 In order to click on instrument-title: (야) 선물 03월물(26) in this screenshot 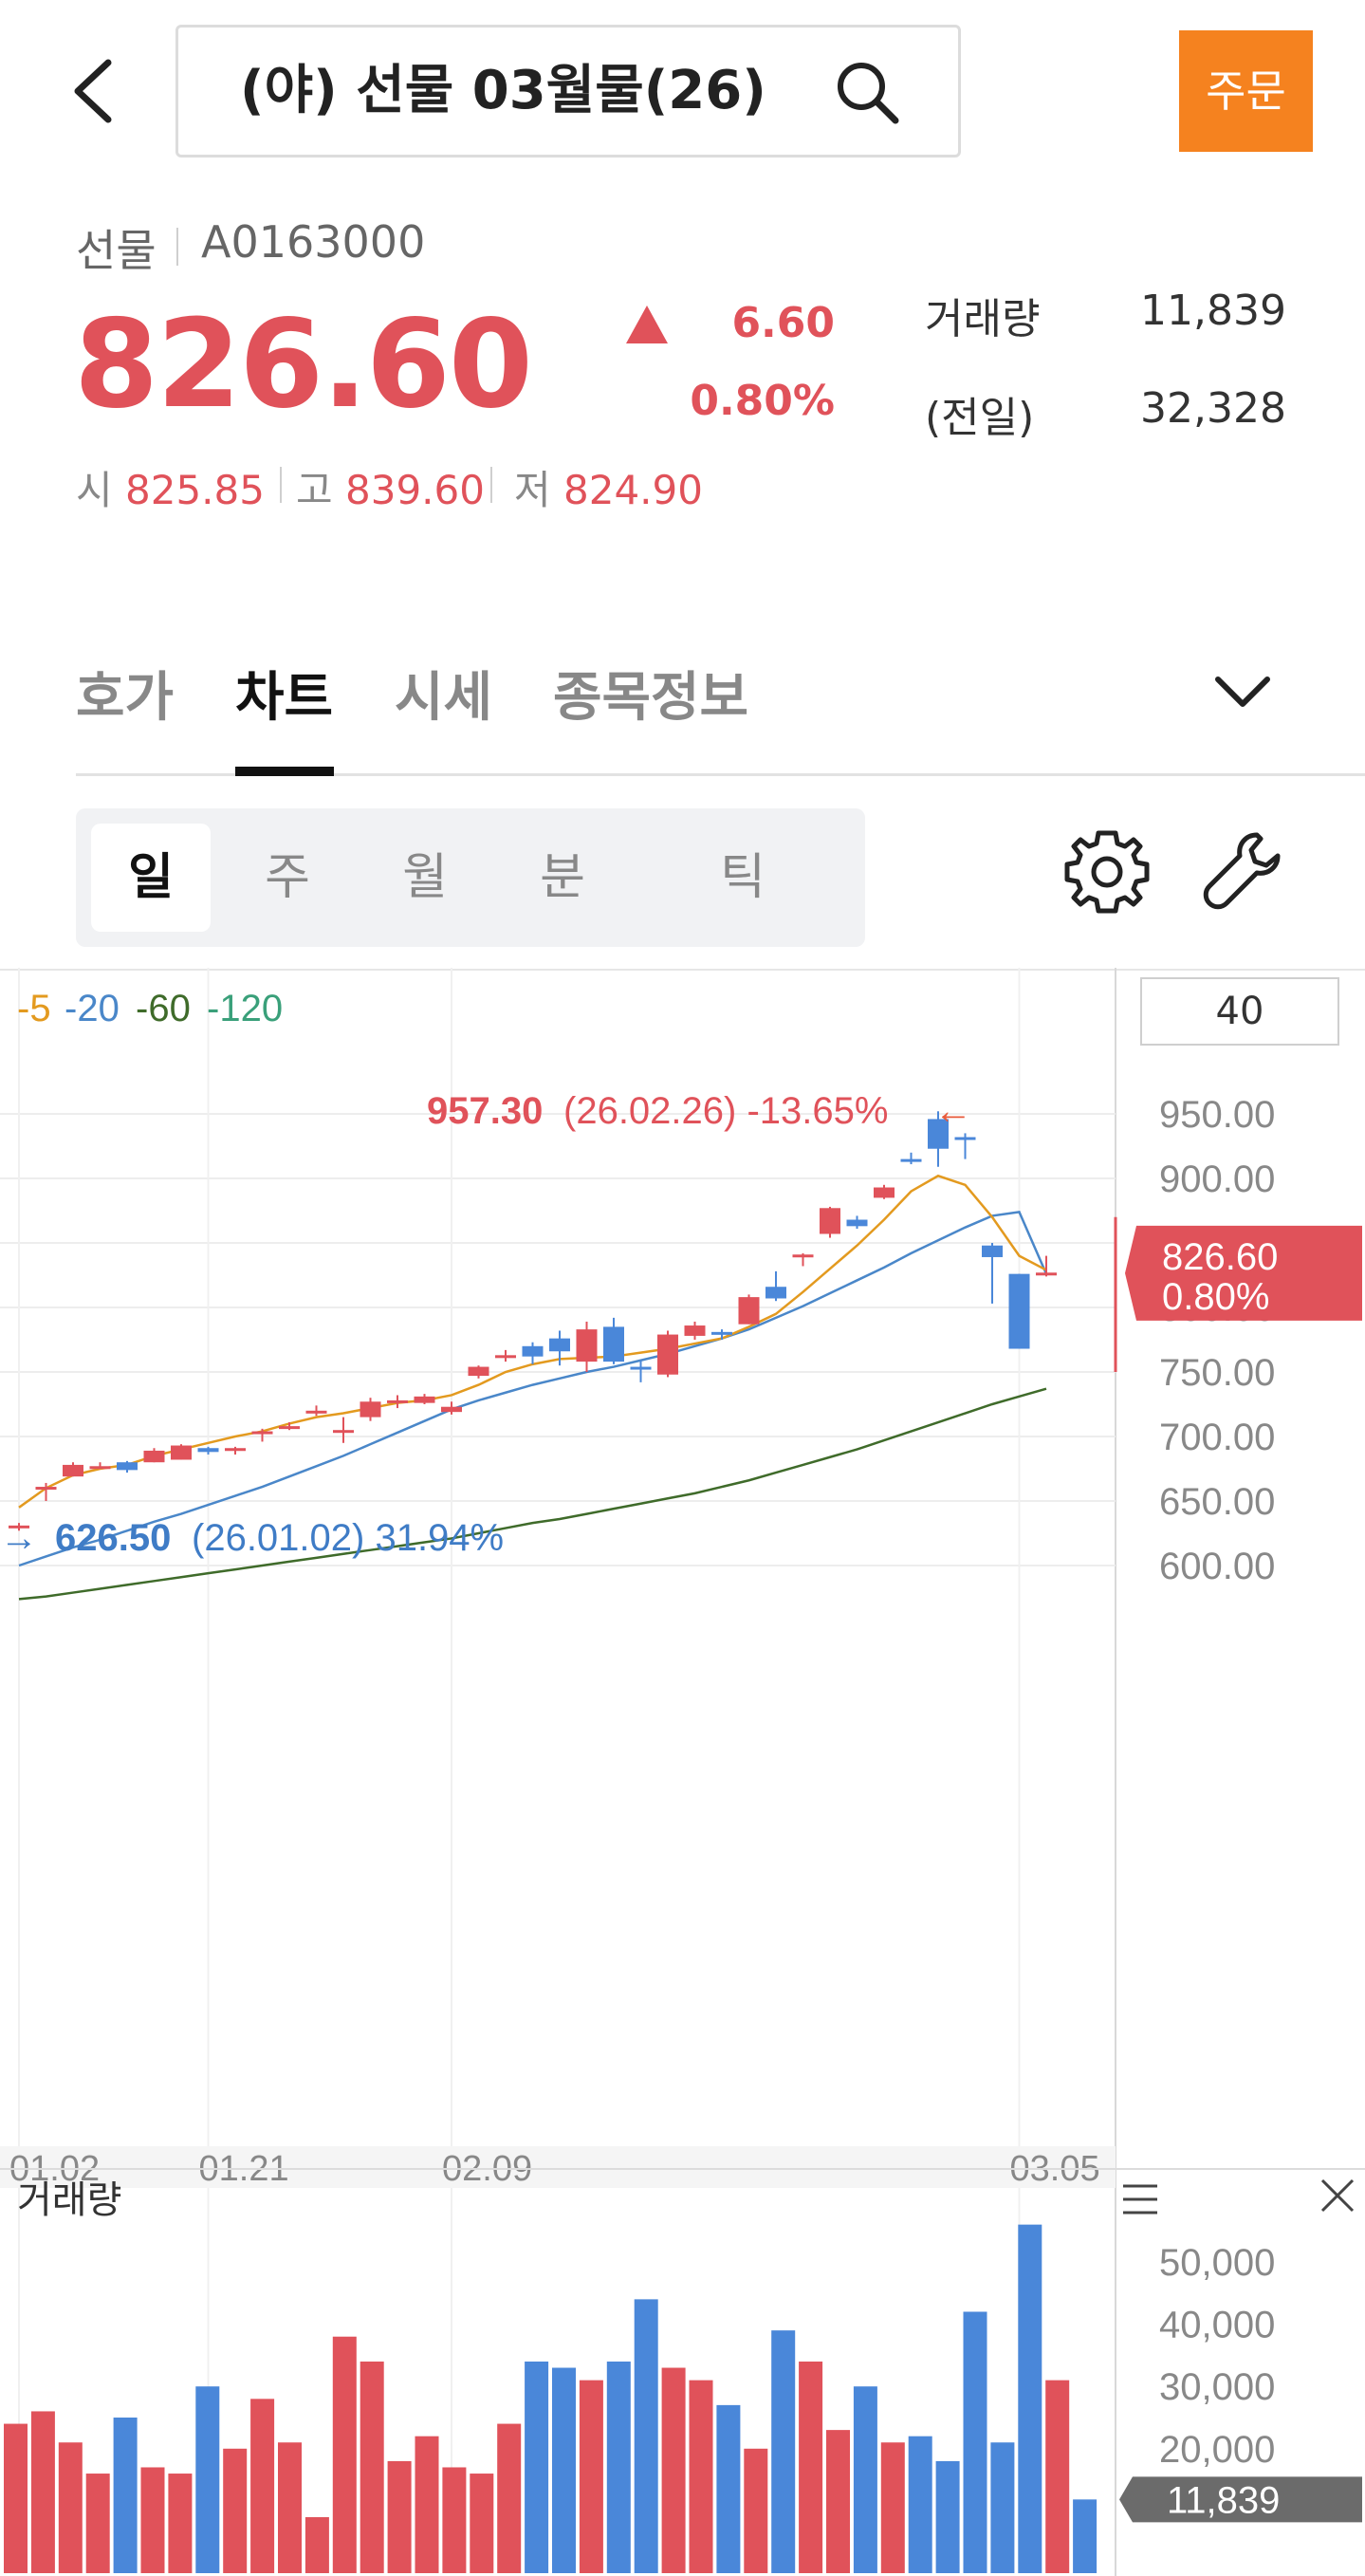, I will do `click(503, 90)`.